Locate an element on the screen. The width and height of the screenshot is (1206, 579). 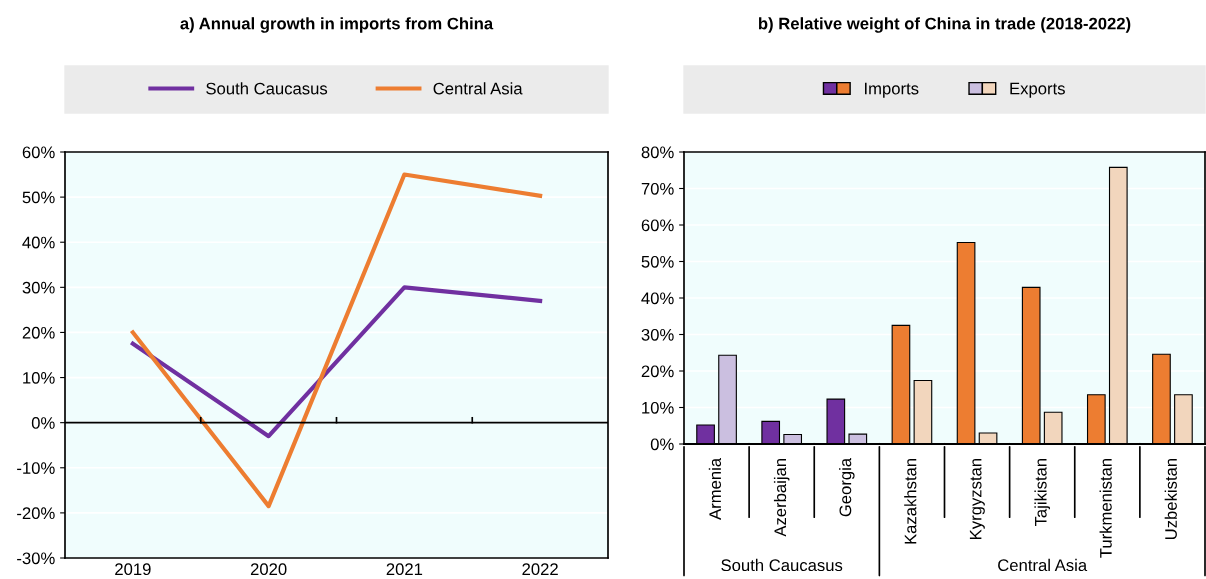
legend-label: Imports is located at coordinates (892, 90).